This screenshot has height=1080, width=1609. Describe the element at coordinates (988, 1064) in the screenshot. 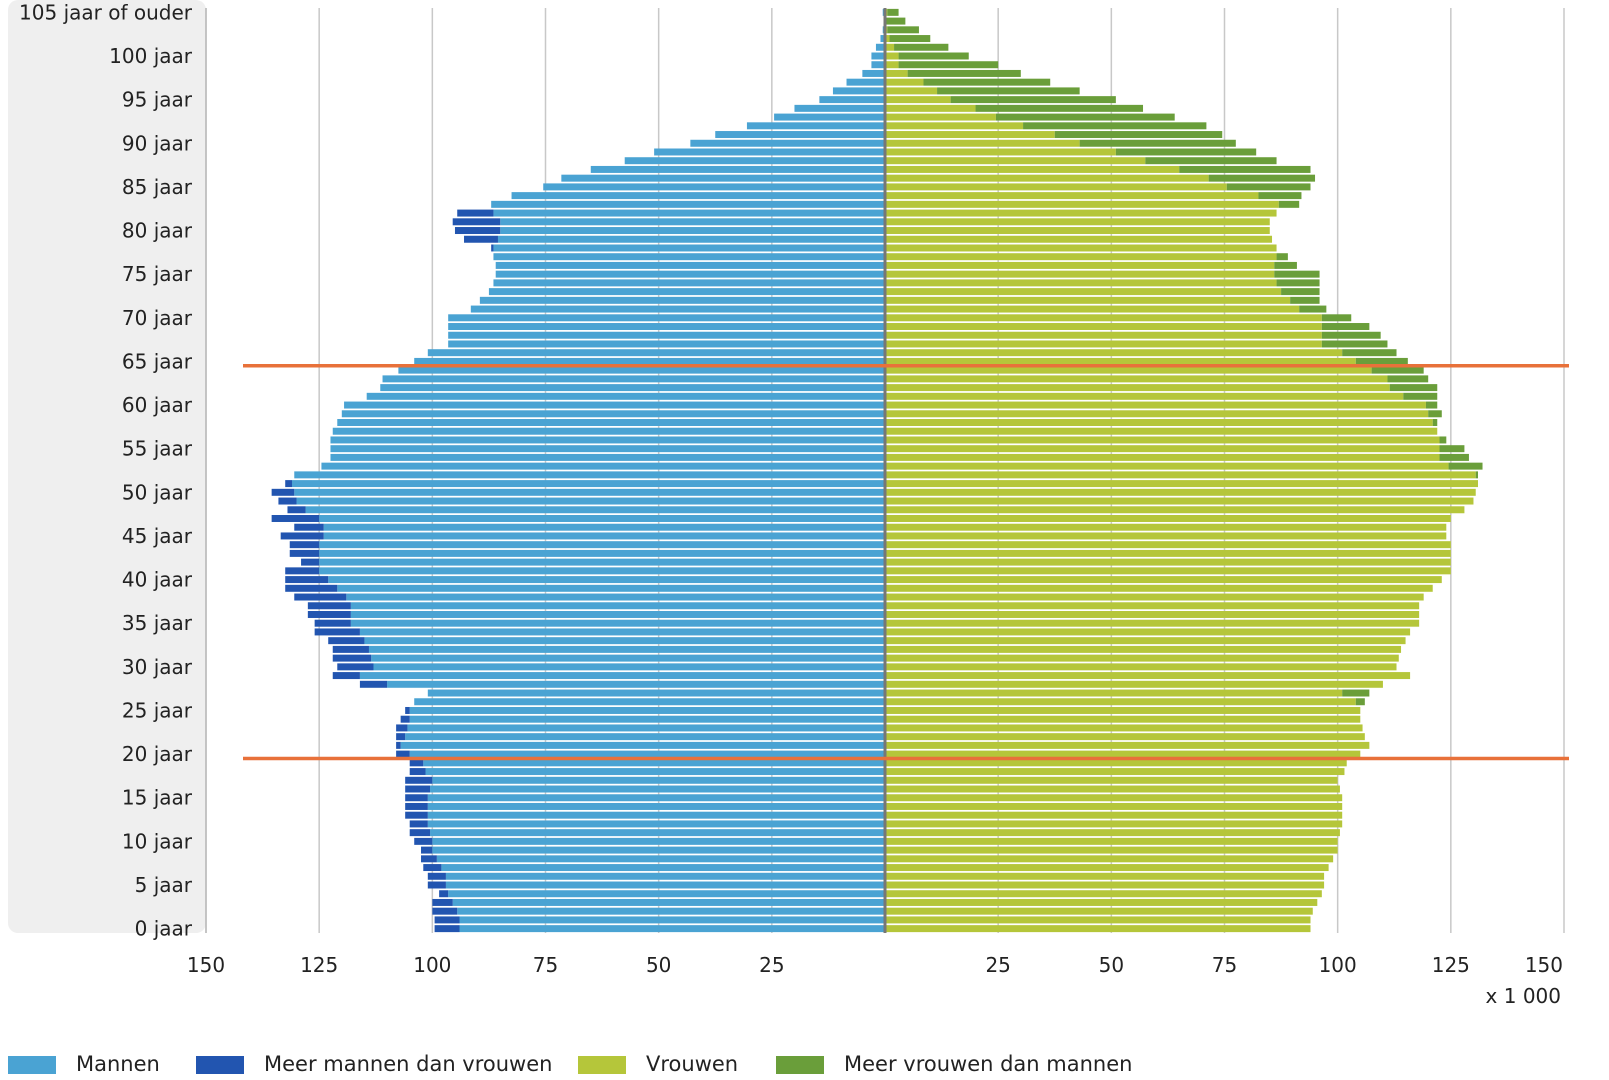

I see `legend-label-women-surplus: Meer vrouwen dan mannen` at that location.